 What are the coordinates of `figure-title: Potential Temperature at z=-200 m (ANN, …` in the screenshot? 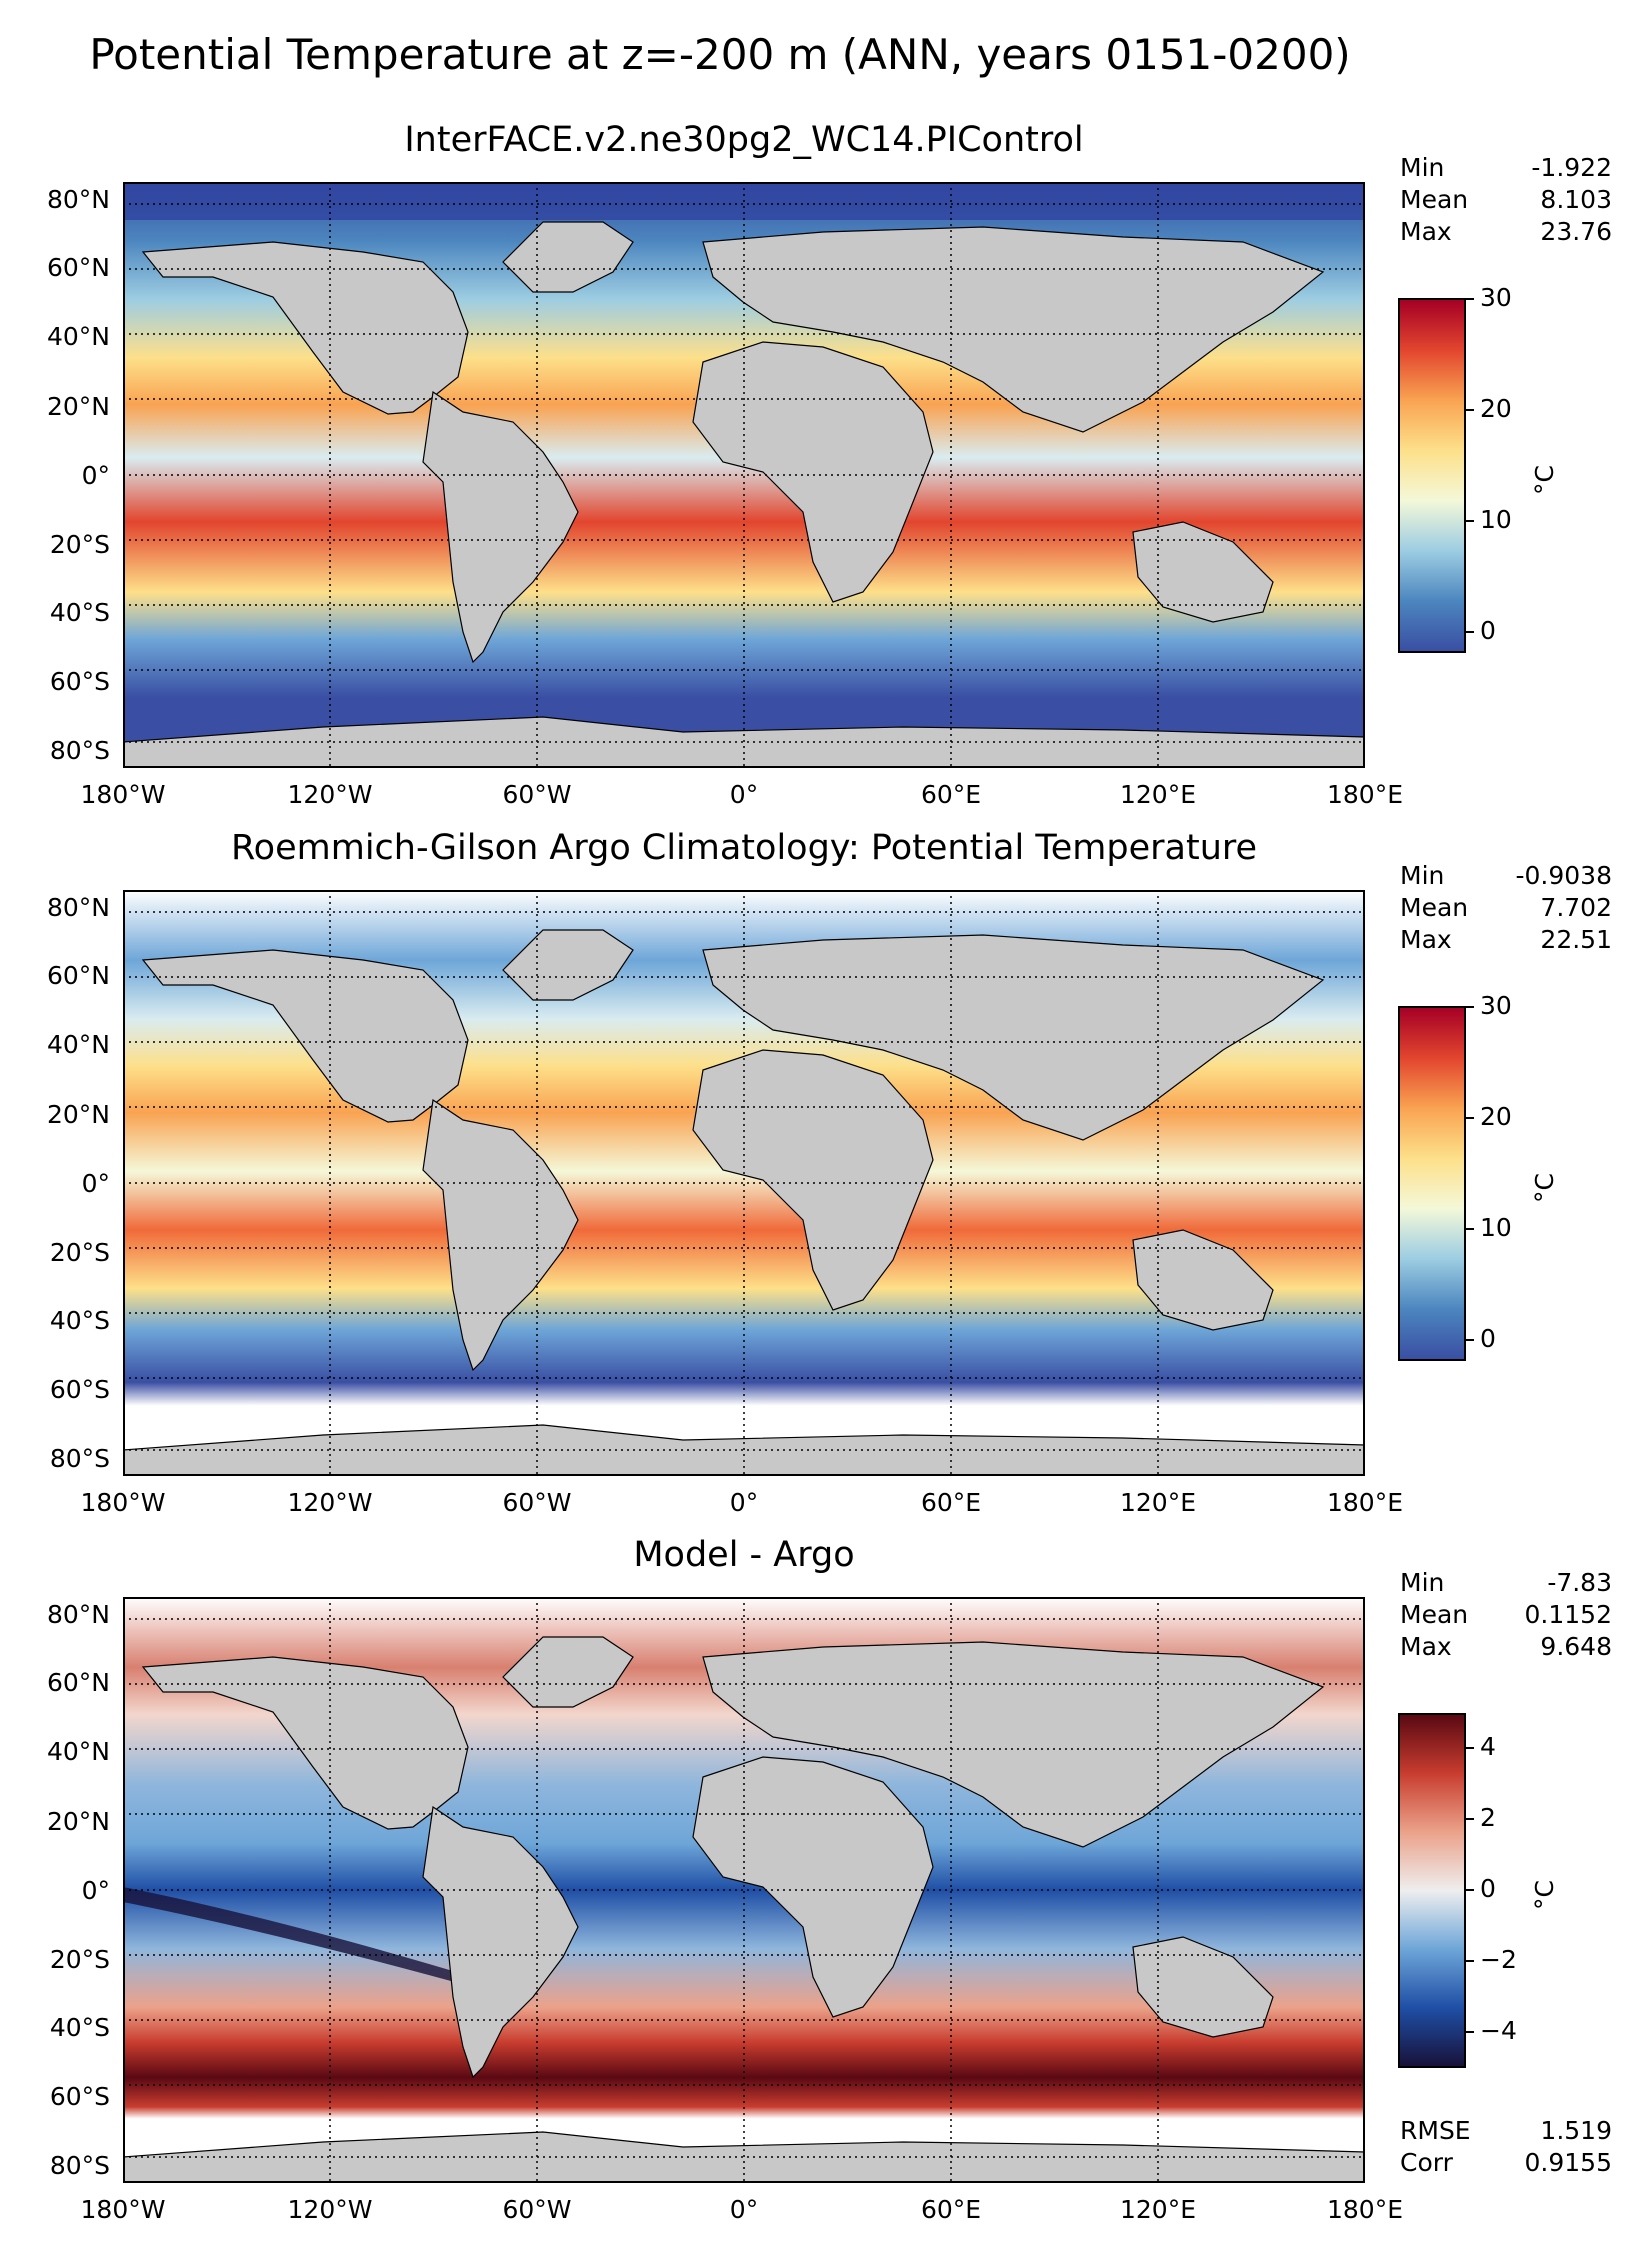 It's located at (720, 54).